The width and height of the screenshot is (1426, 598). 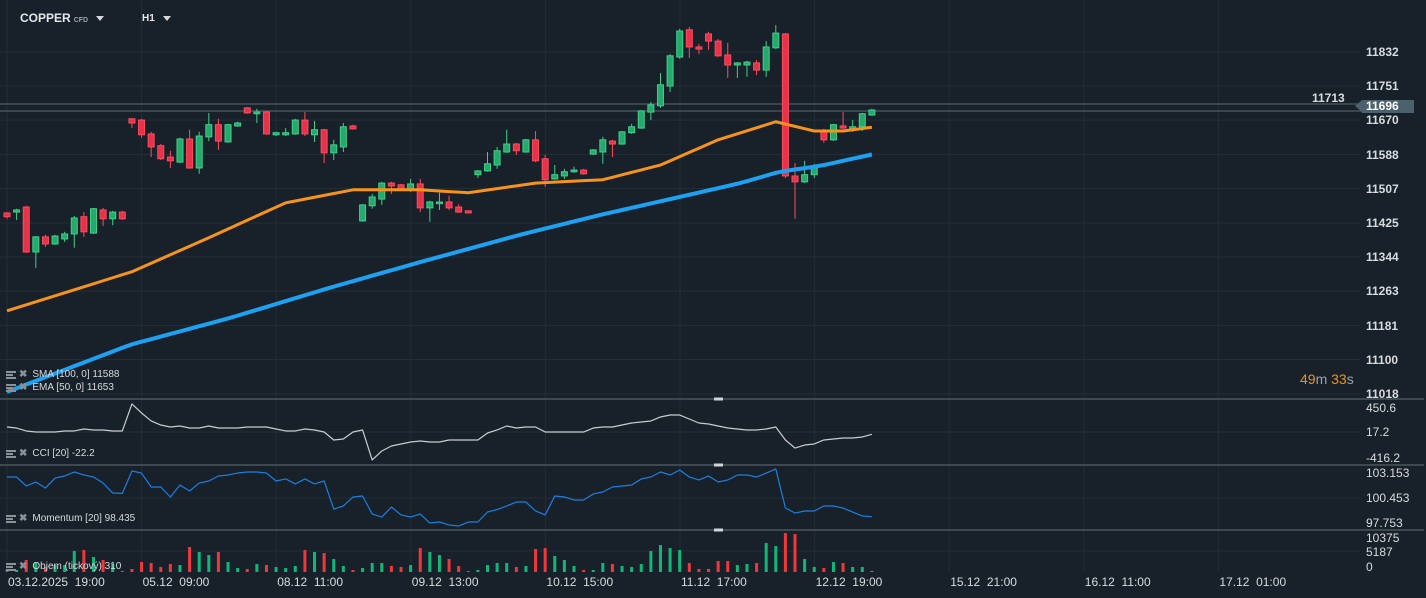 I want to click on symbol-type: CFD, so click(x=81, y=20).